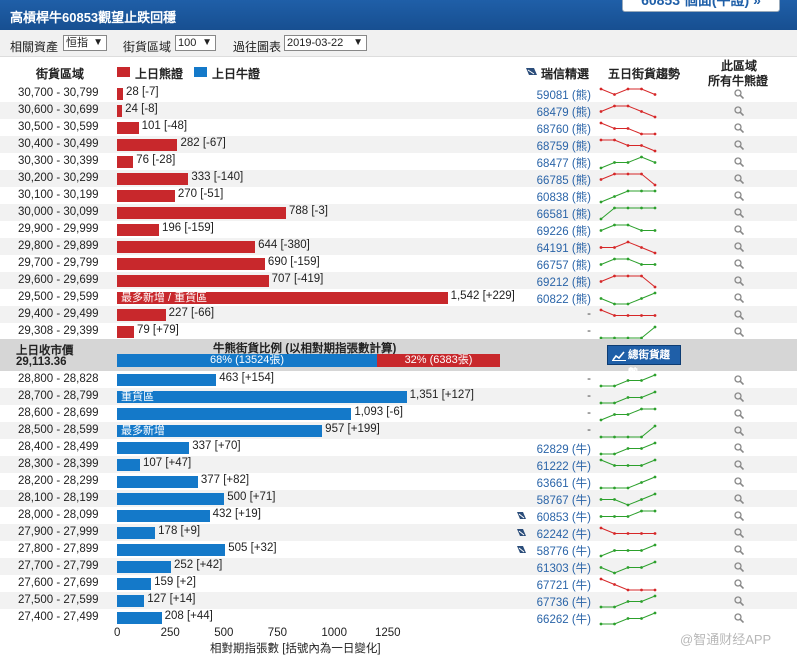 This screenshot has width=797, height=656. I want to click on axis-tick-label: 750, so click(277, 633).